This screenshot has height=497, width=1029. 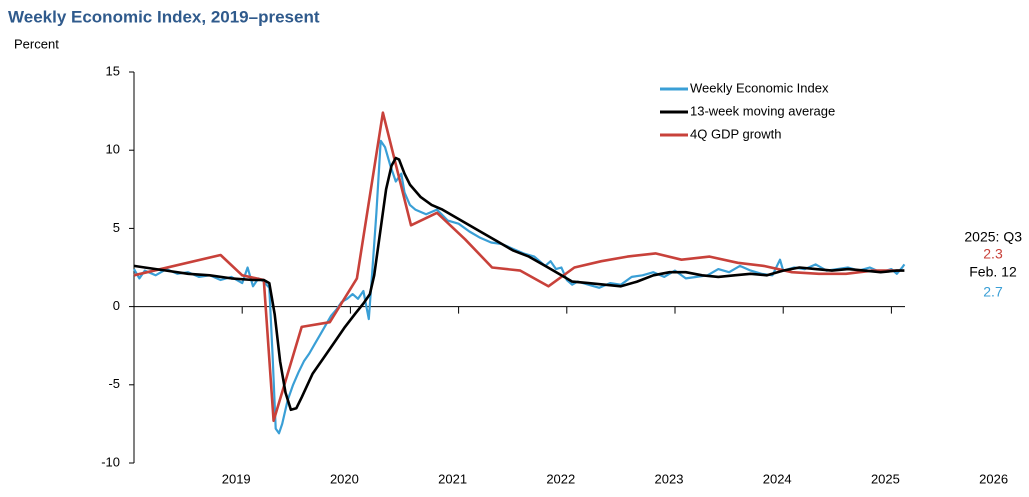 What do you see at coordinates (344, 478) in the screenshot?
I see `x-tick-label: 2020` at bounding box center [344, 478].